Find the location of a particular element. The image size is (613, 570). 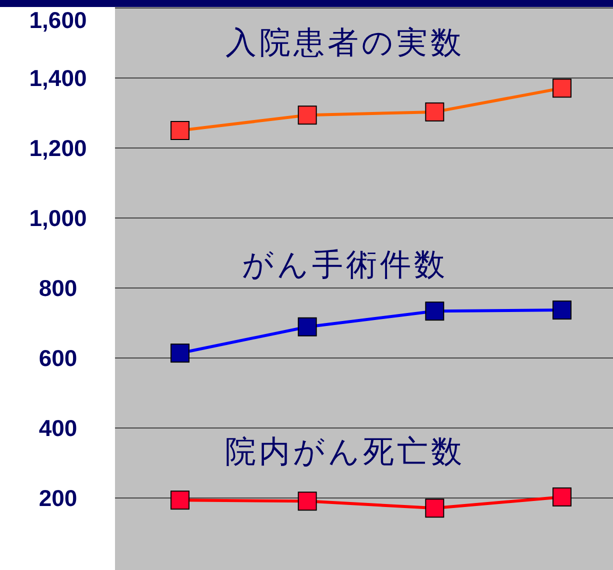

y-tick-label: 200 is located at coordinates (58, 498).